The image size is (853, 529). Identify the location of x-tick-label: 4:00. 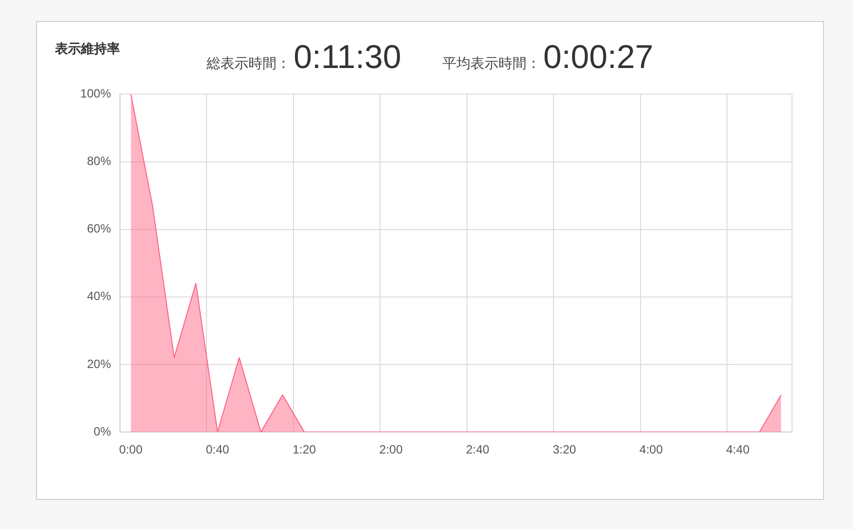
(651, 449).